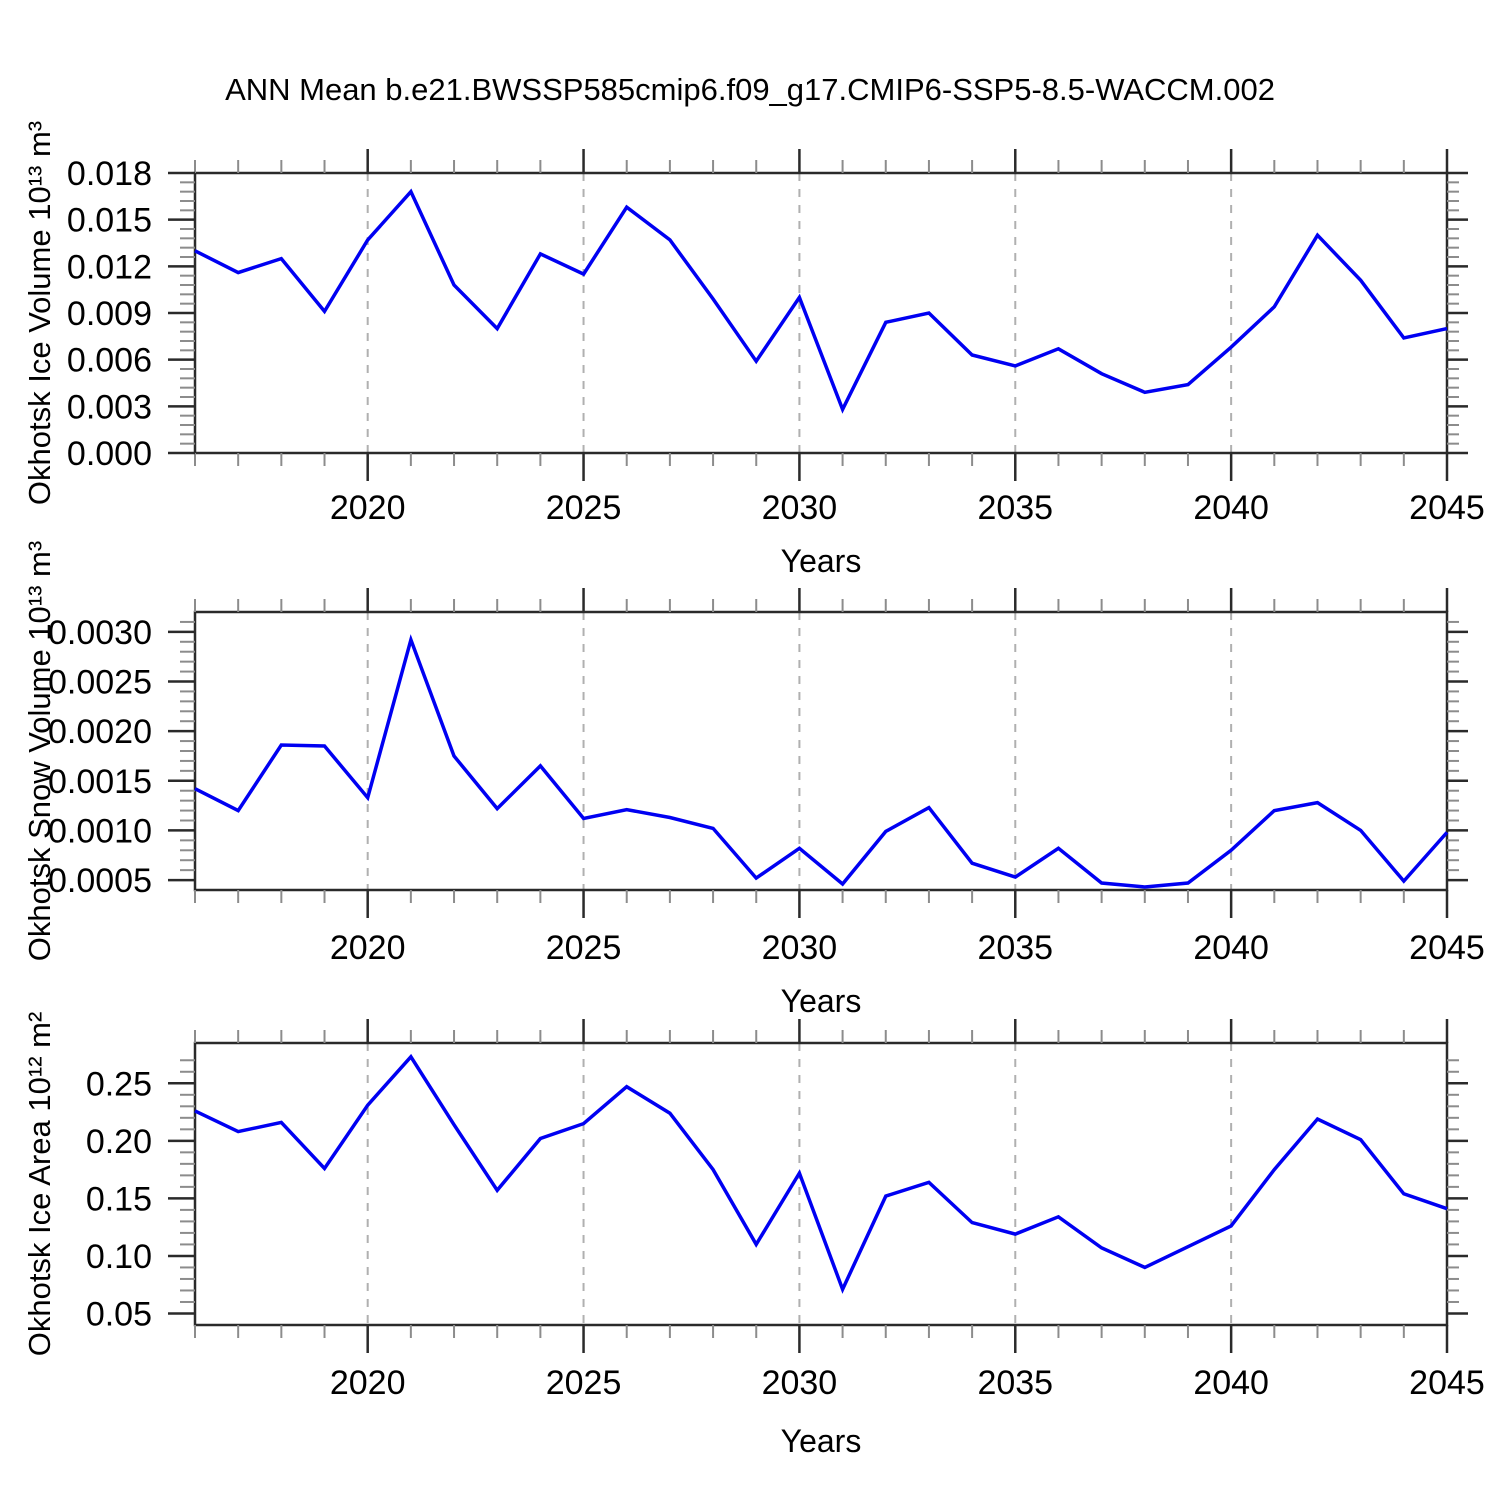 This screenshot has width=1500, height=1500. Describe the element at coordinates (109, 267) in the screenshot. I see `y-tick-label: 0.012` at that location.